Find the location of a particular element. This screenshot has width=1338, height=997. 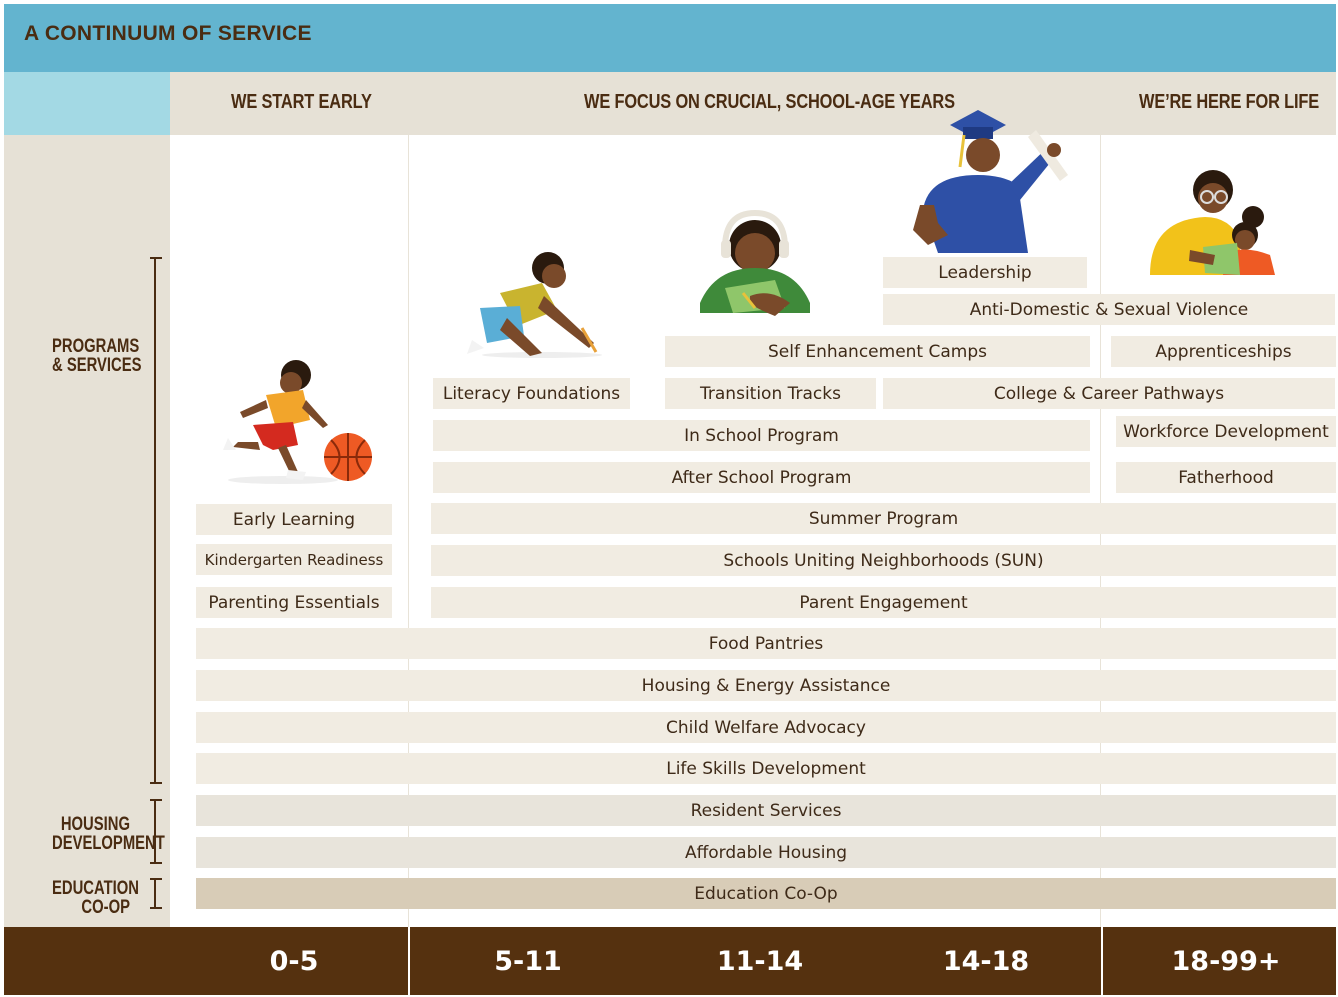

parent-and-child-reading-icon is located at coordinates (1212, 222).